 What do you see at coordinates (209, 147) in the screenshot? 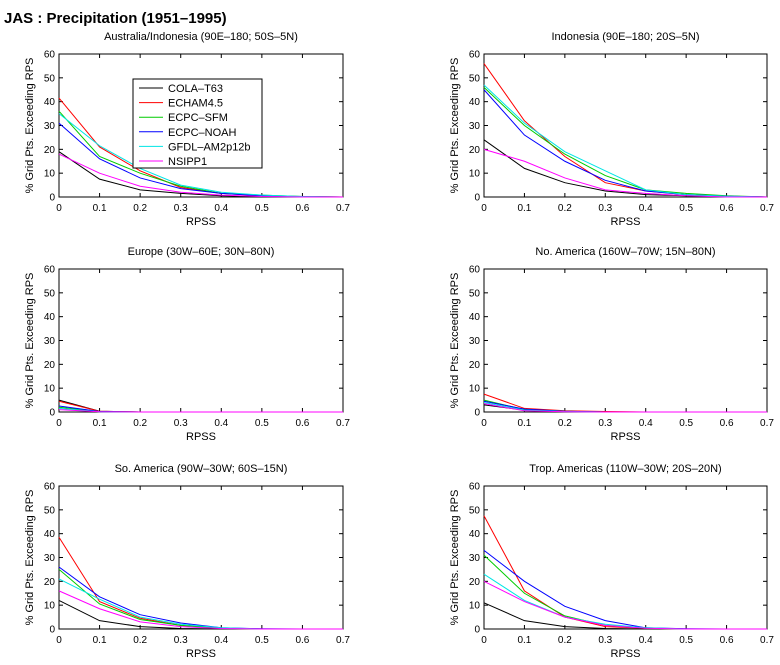
I see `legend-label: GFDL–AM2p12b` at bounding box center [209, 147].